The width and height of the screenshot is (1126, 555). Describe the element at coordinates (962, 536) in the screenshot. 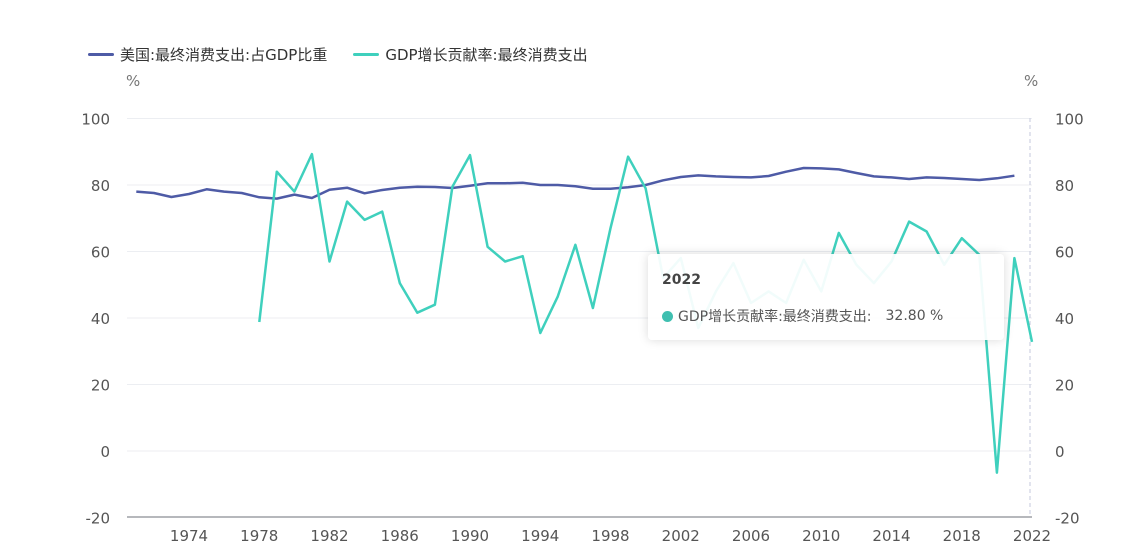

I see `x-tick-label: 2018` at that location.